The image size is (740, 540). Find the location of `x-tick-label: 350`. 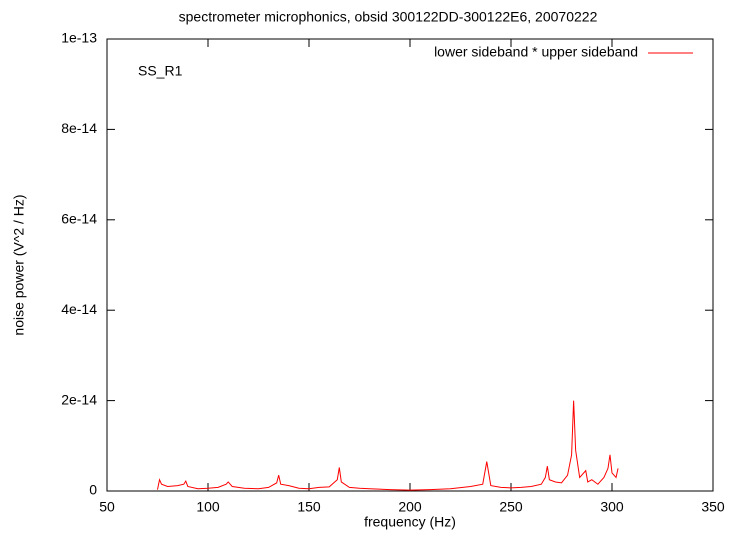

x-tick-label: 350 is located at coordinates (713, 507).